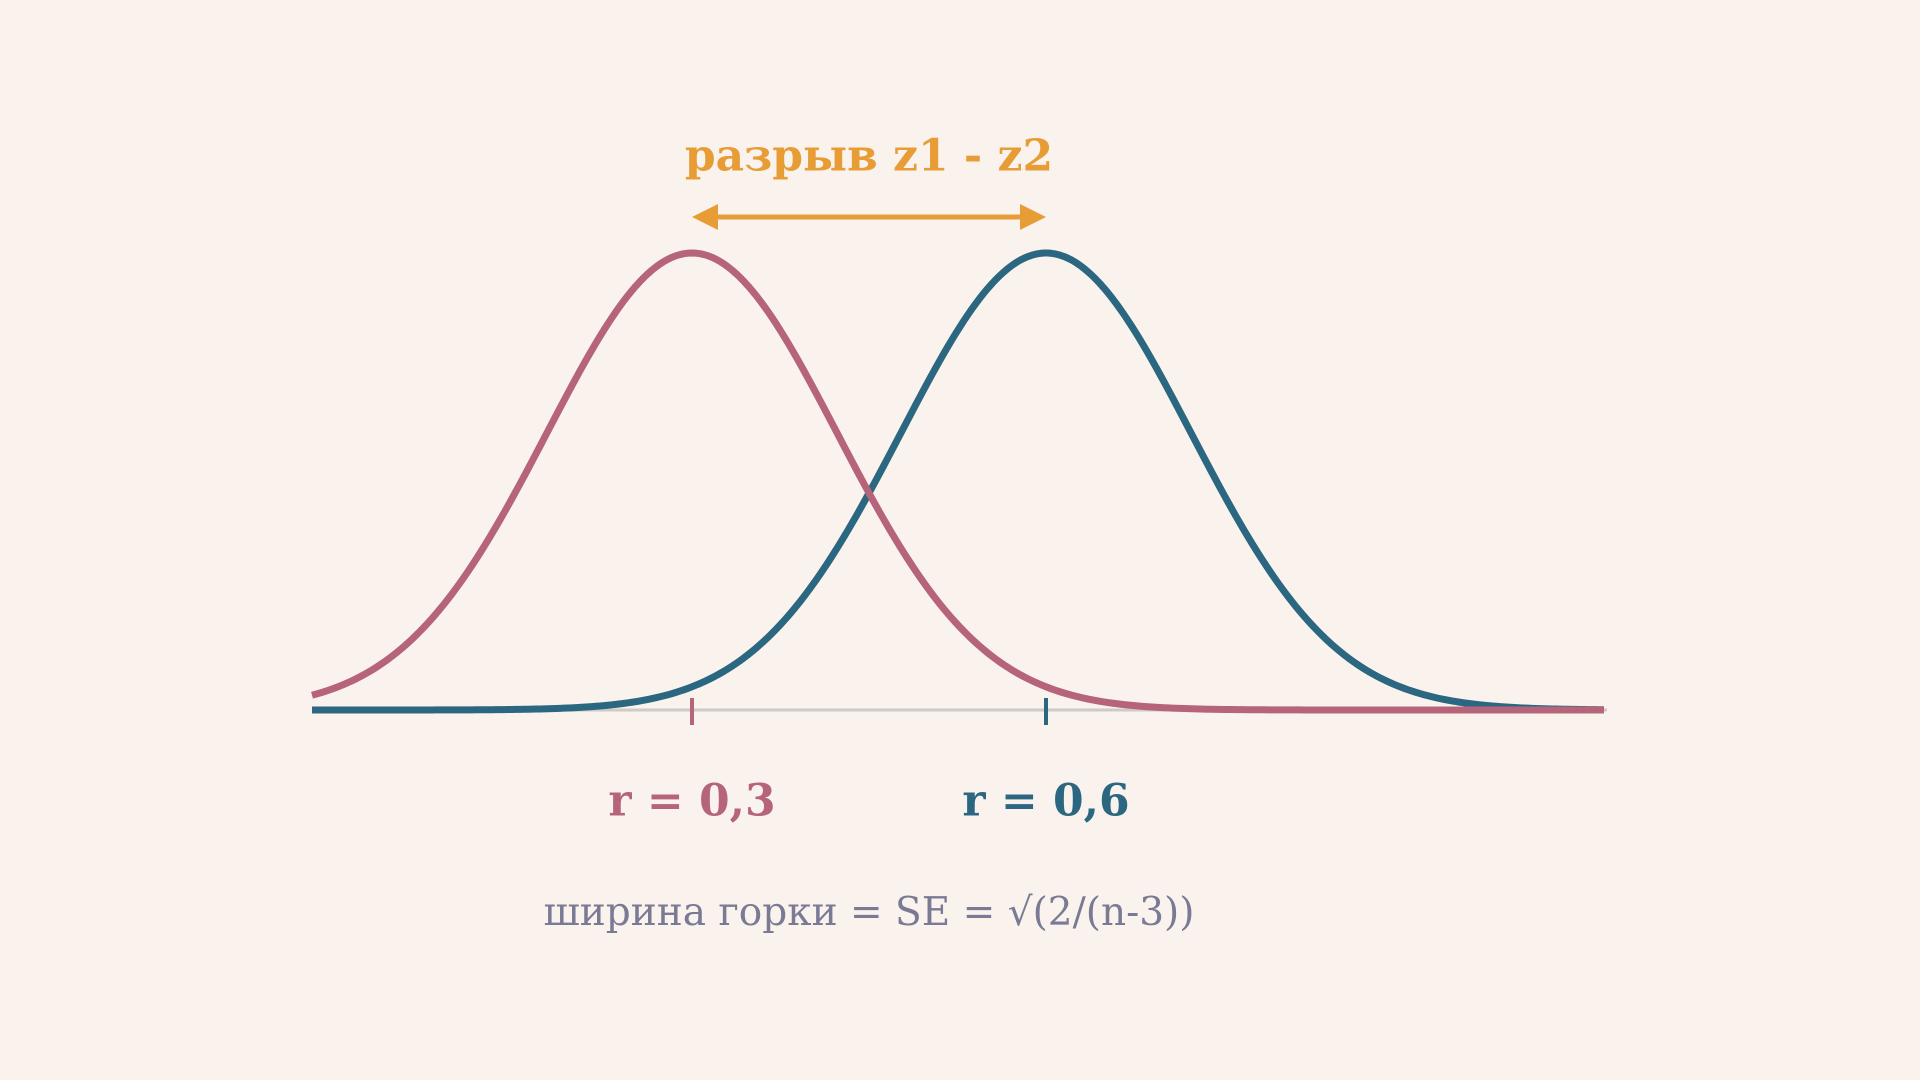 Image resolution: width=1920 pixels, height=1080 pixels. What do you see at coordinates (705, 217) in the screenshot?
I see `arrow-head-left` at bounding box center [705, 217].